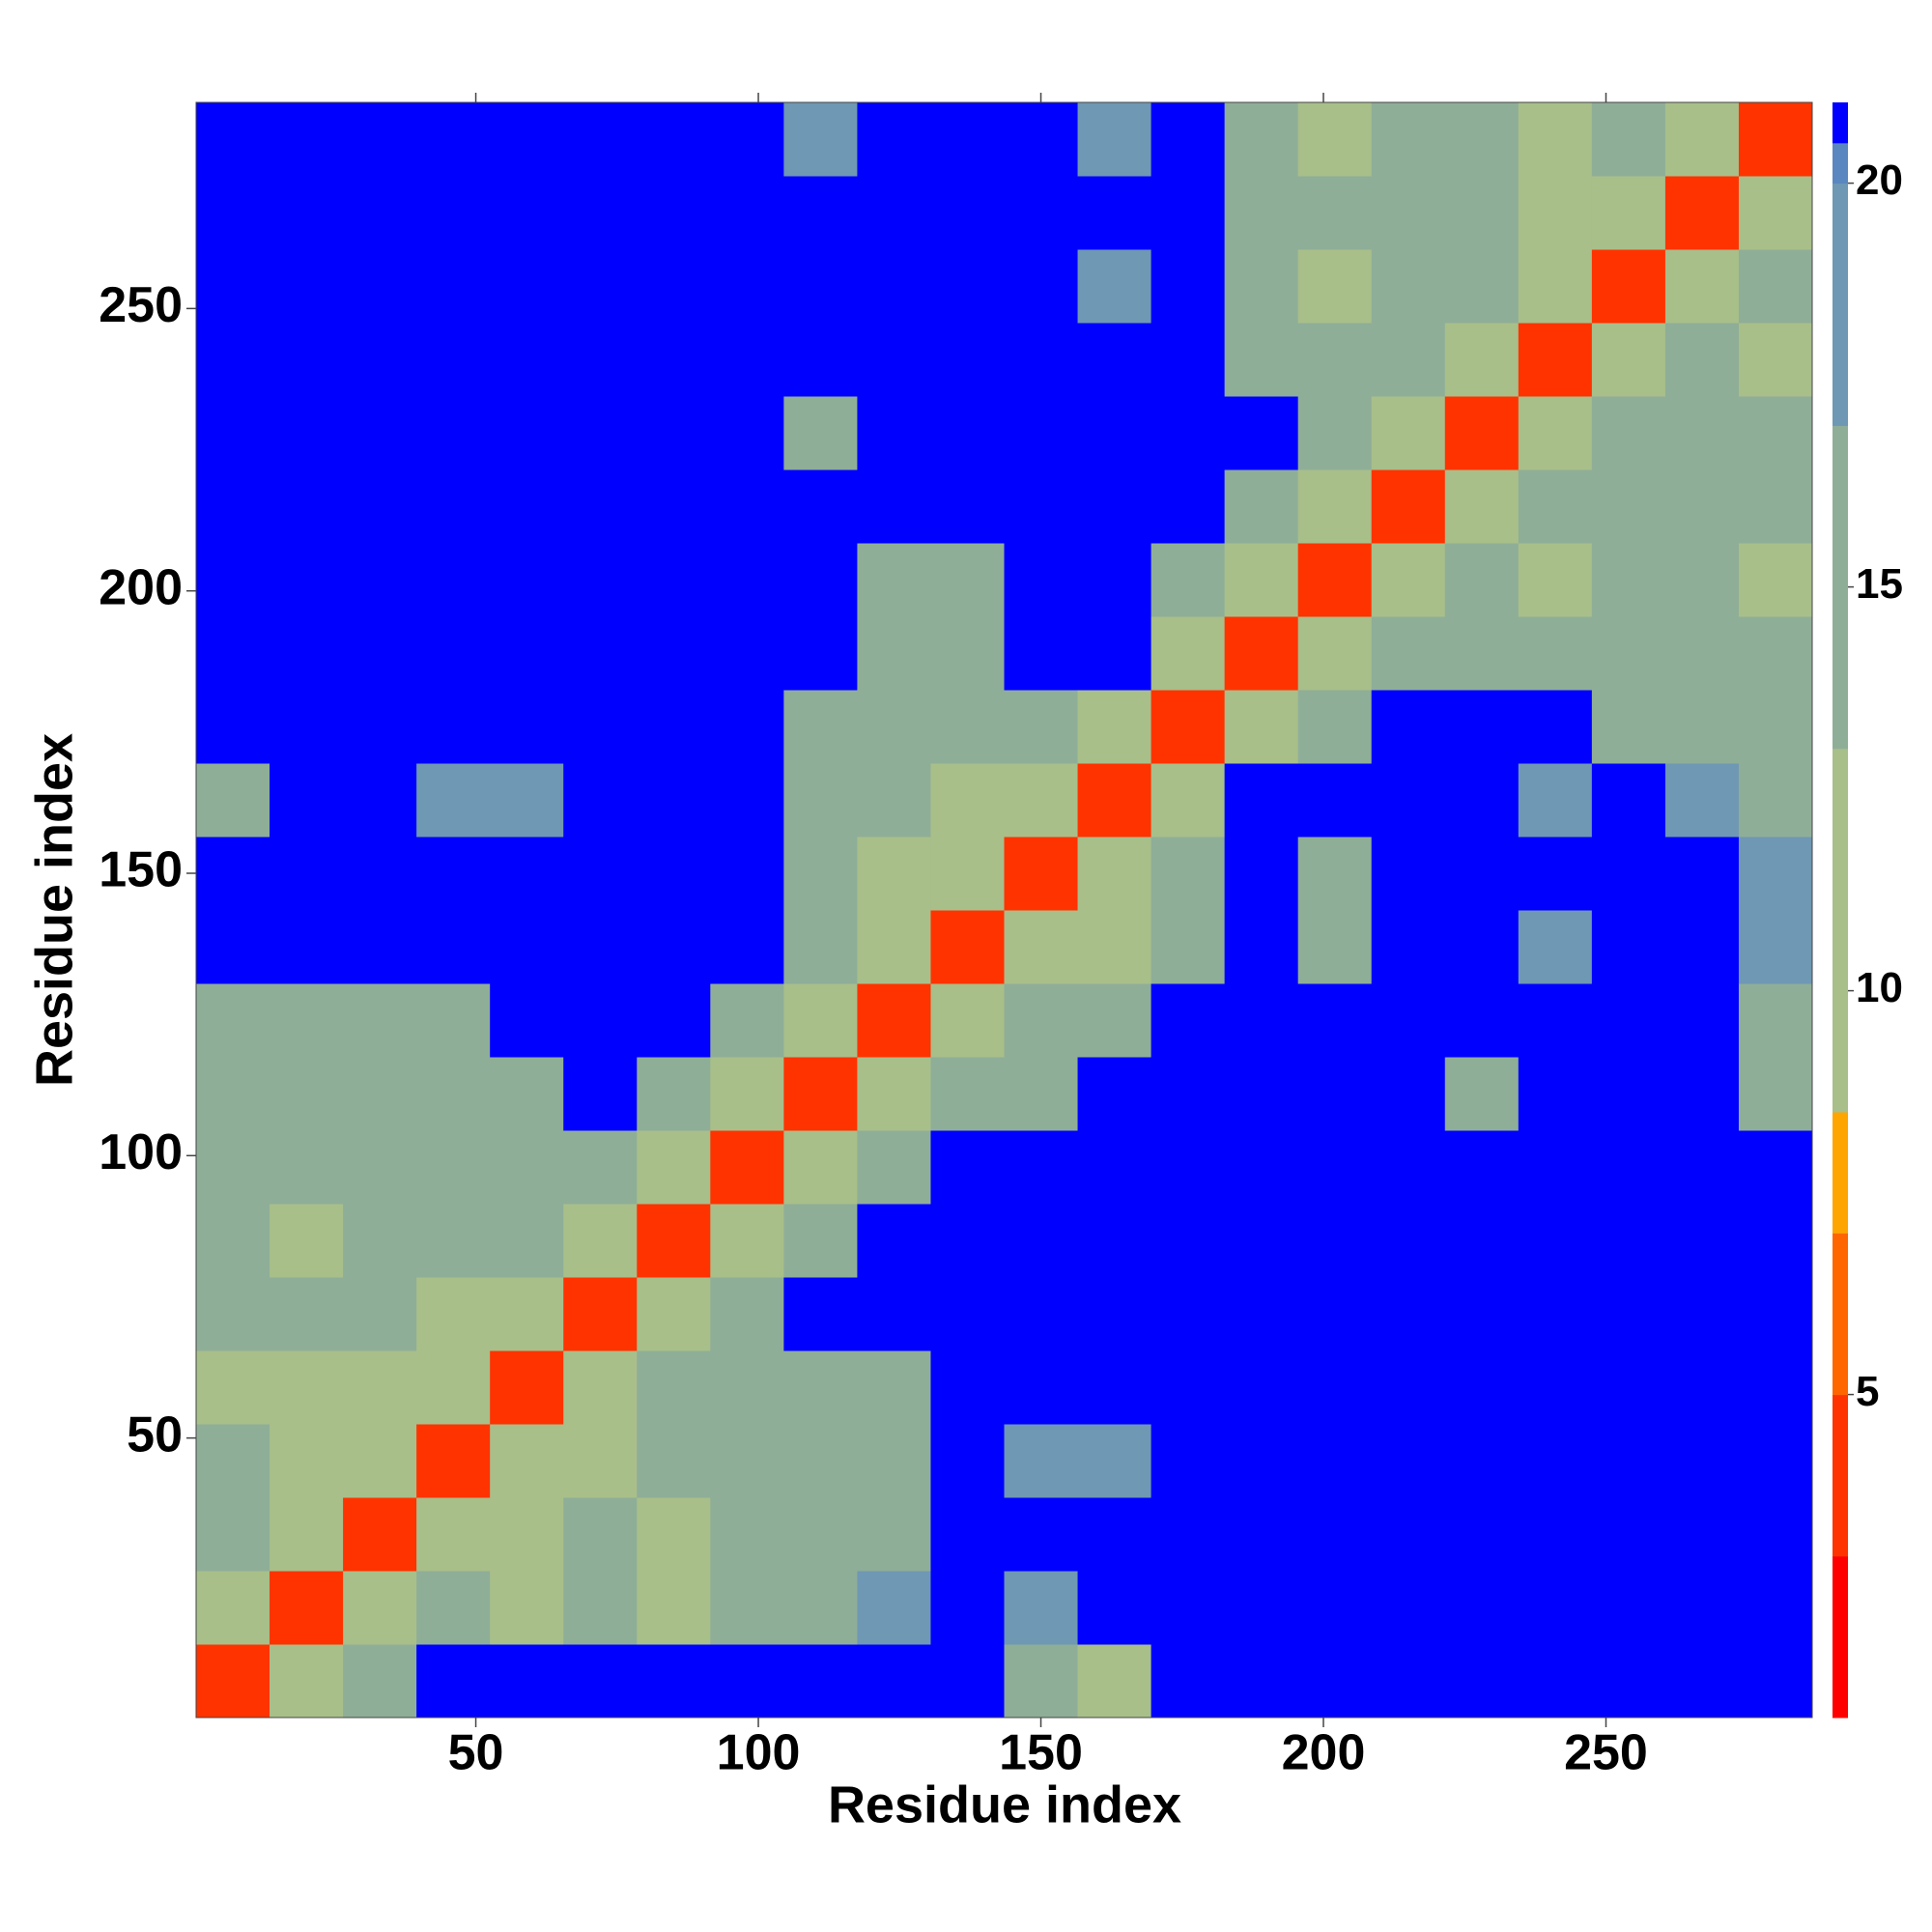 The image size is (1932, 1932). Describe the element at coordinates (1324, 1753) in the screenshot. I see `x-tick-label: 200` at that location.